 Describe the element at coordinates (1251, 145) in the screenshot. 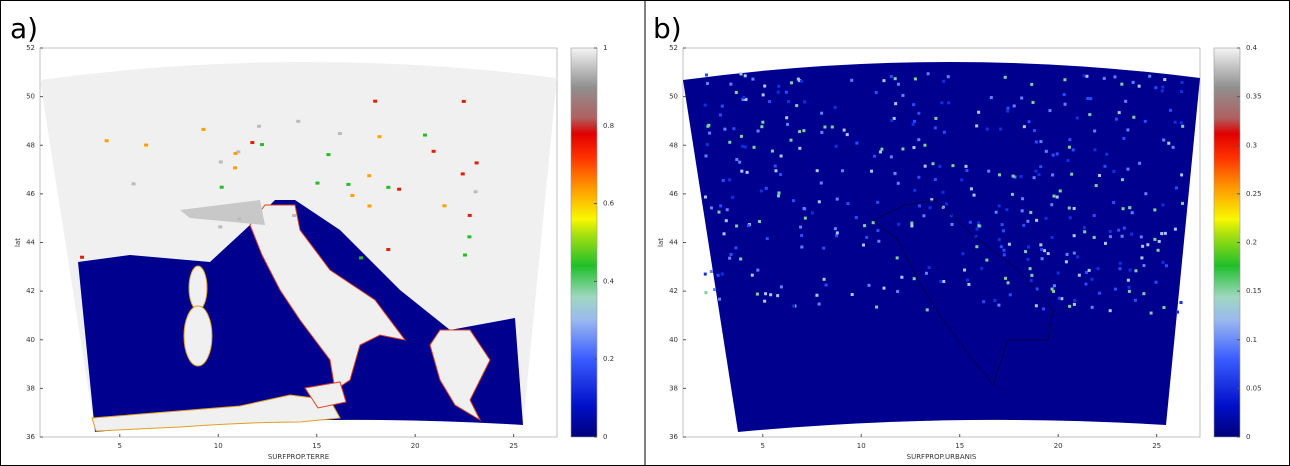

I see `colorbar-tick-label: 0.3` at that location.